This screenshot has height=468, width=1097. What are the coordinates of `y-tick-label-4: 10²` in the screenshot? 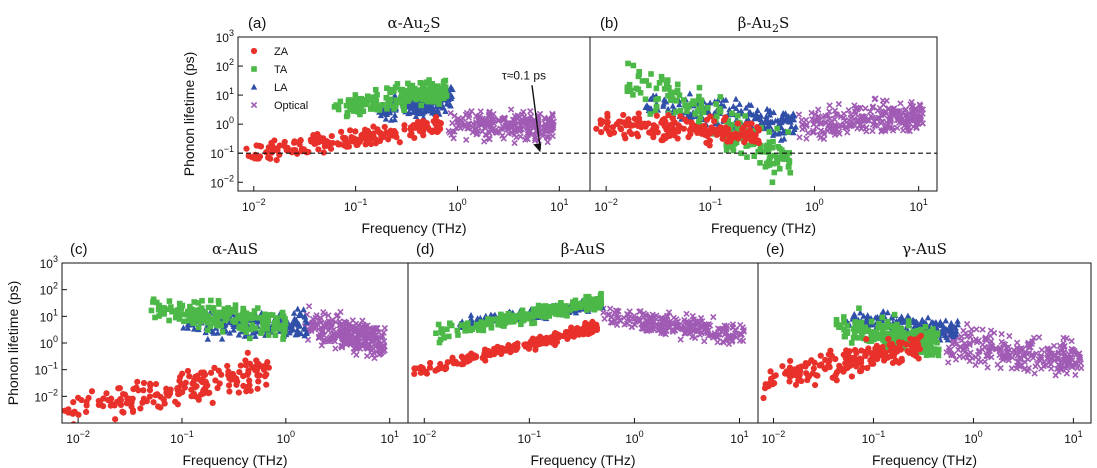 It's located at (49, 289).